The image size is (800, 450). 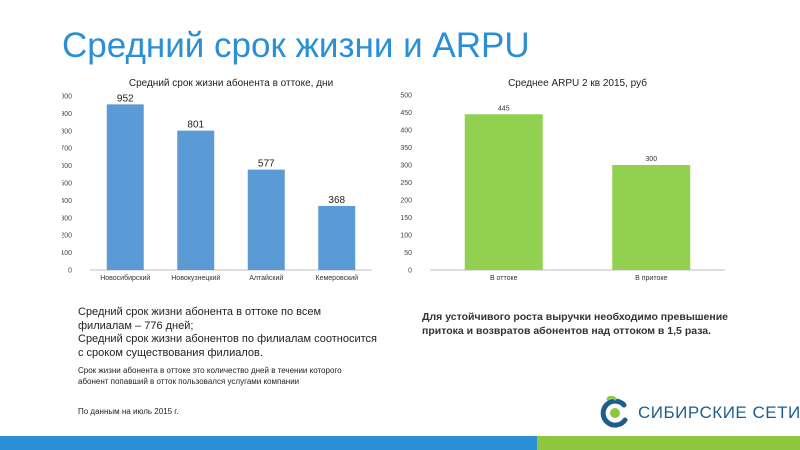 What do you see at coordinates (337, 278) in the screenshot?
I see `lifetime-category-label: Кемеровский` at bounding box center [337, 278].